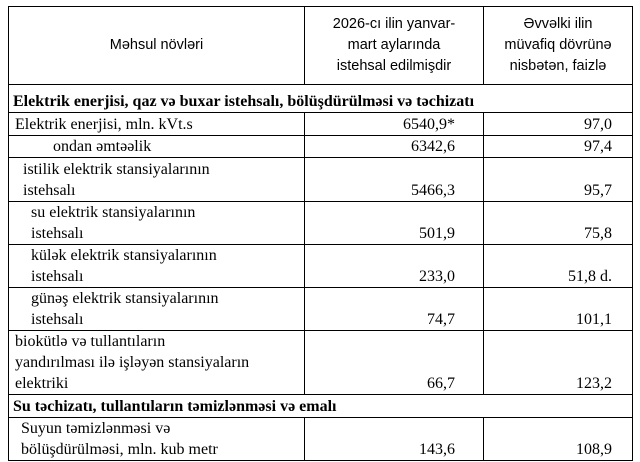 The image size is (640, 462). Describe the element at coordinates (156, 146) in the screenshot. I see `row-label: ondan əmtəəlik` at that location.